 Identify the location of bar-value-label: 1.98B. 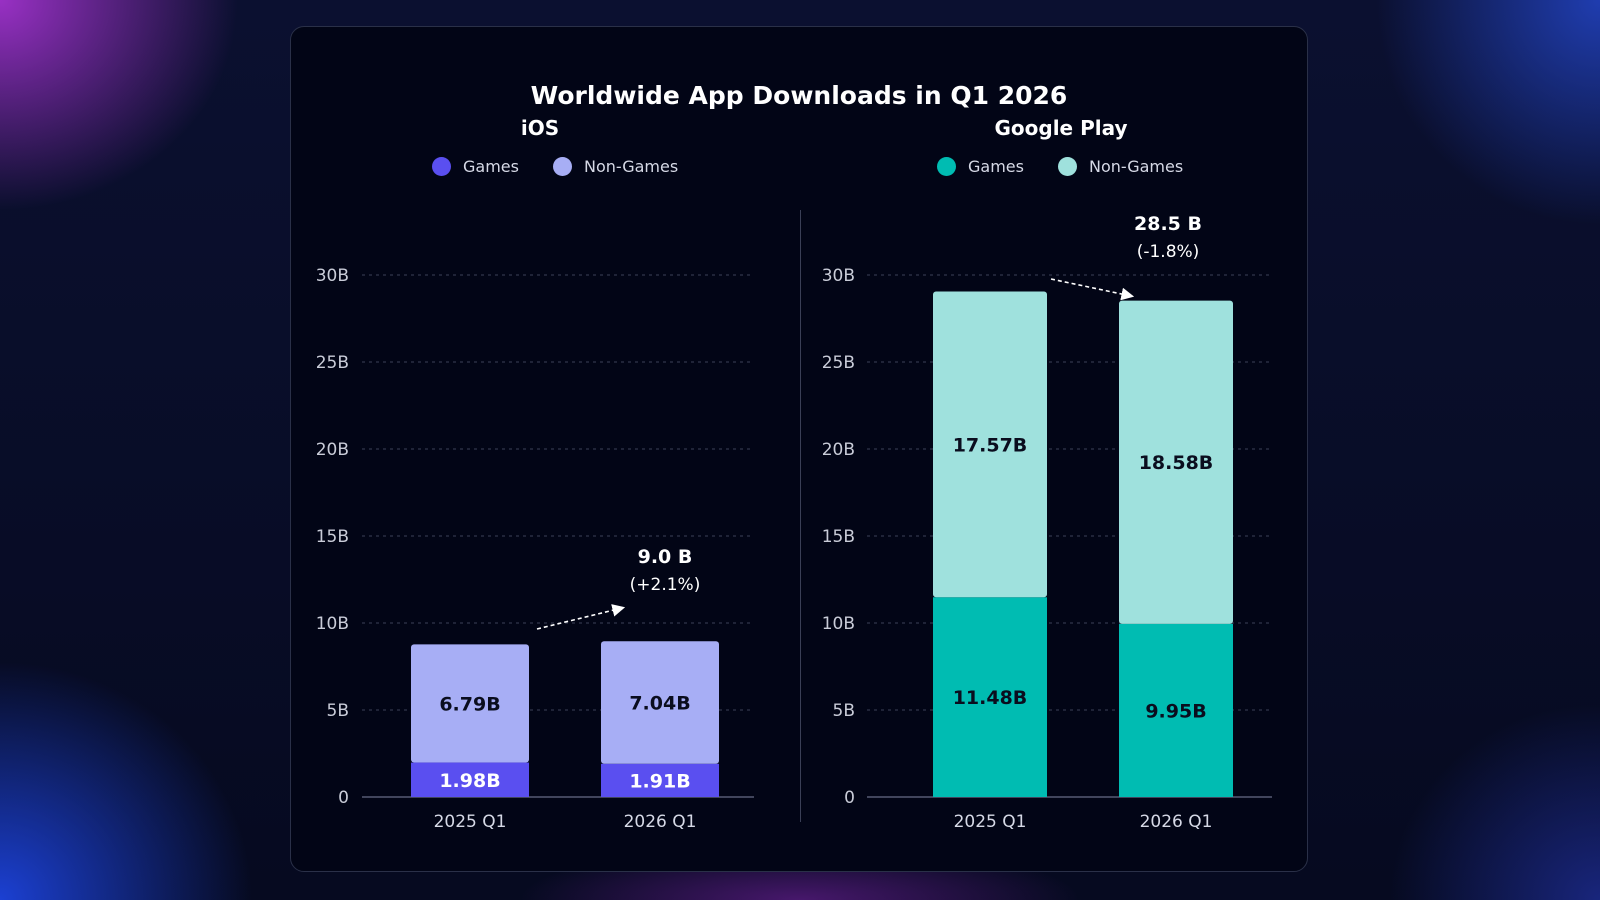
(469, 781).